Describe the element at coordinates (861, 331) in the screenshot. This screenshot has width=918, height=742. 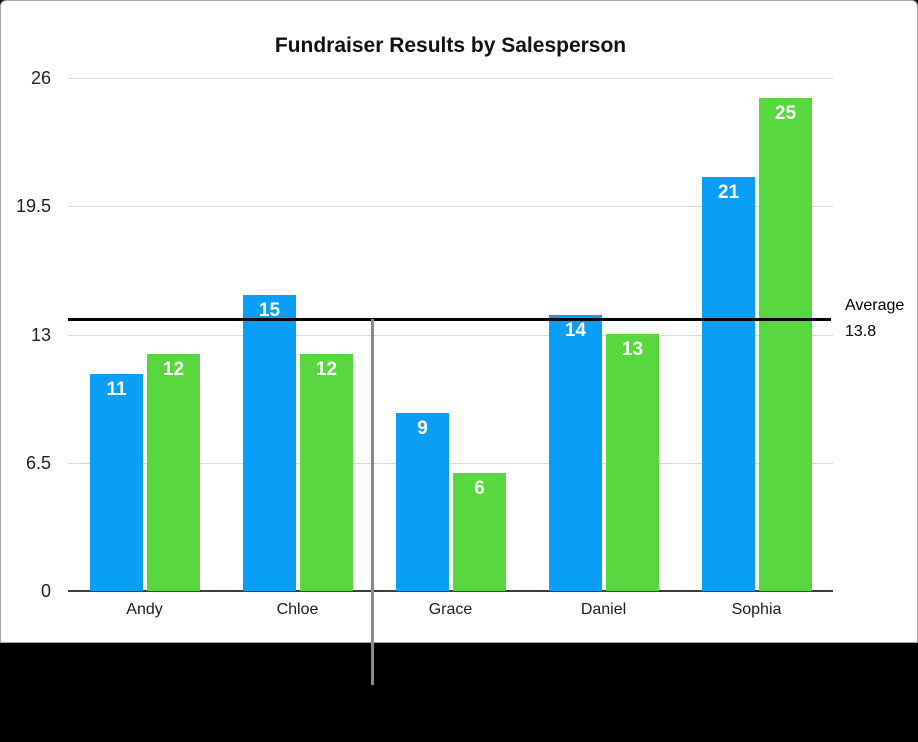
I see `average-line-label-value: 13.8` at that location.